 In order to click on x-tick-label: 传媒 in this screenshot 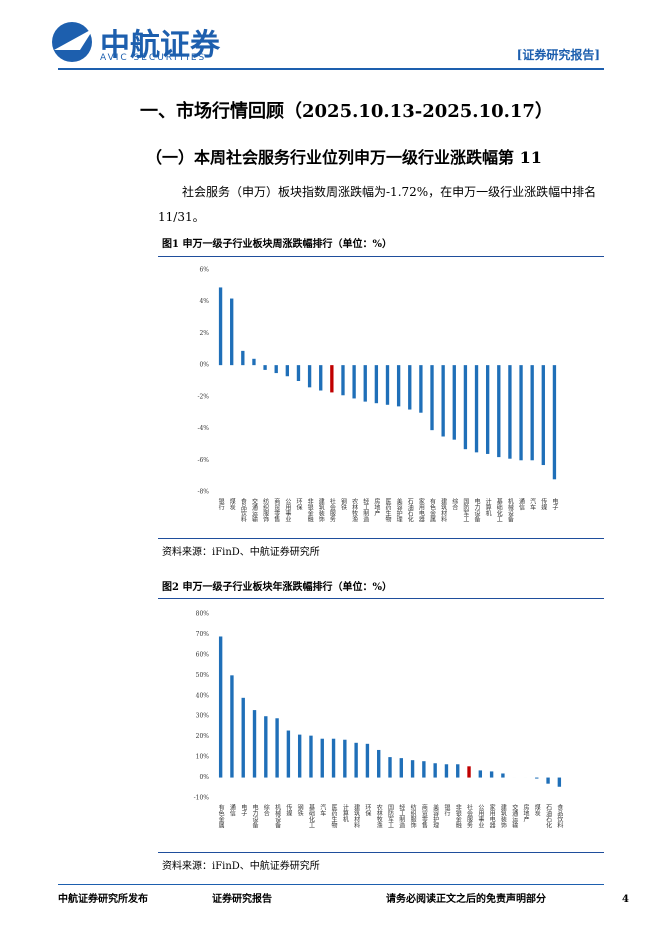, I will do `click(543, 504)`.